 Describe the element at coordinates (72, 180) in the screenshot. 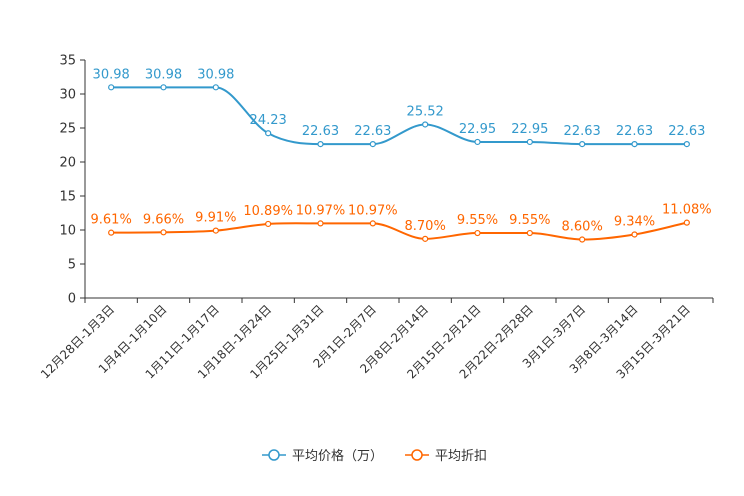

I see `y-axis: 0 5 10 15 20 25 30 35` at that location.